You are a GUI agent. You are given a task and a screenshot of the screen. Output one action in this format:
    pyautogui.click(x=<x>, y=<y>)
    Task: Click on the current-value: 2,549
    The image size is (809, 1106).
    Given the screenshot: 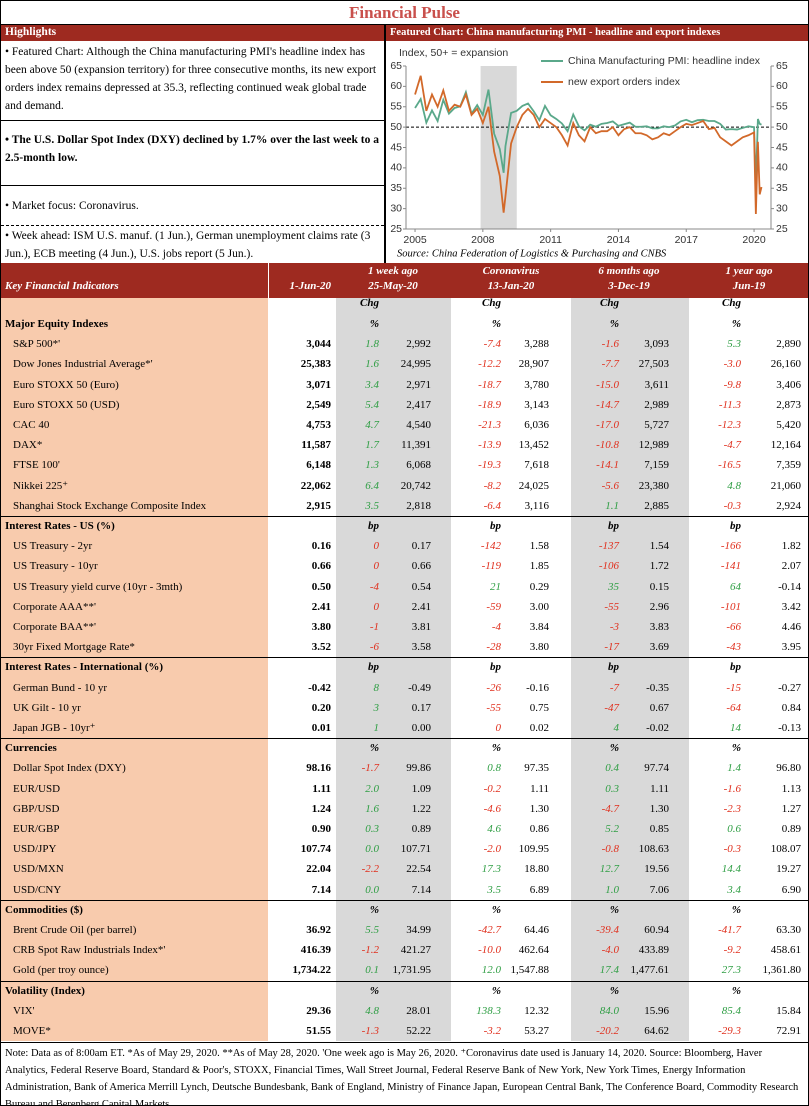 What is the action you would take?
    pyautogui.click(x=318, y=404)
    